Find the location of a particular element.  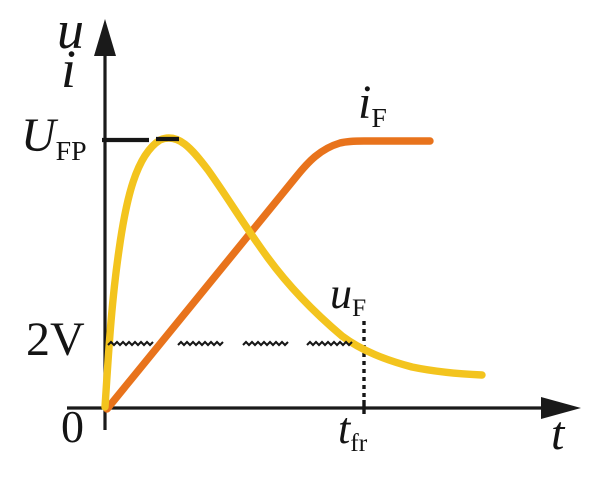

x-axis-label-t: t is located at coordinates (558, 433).